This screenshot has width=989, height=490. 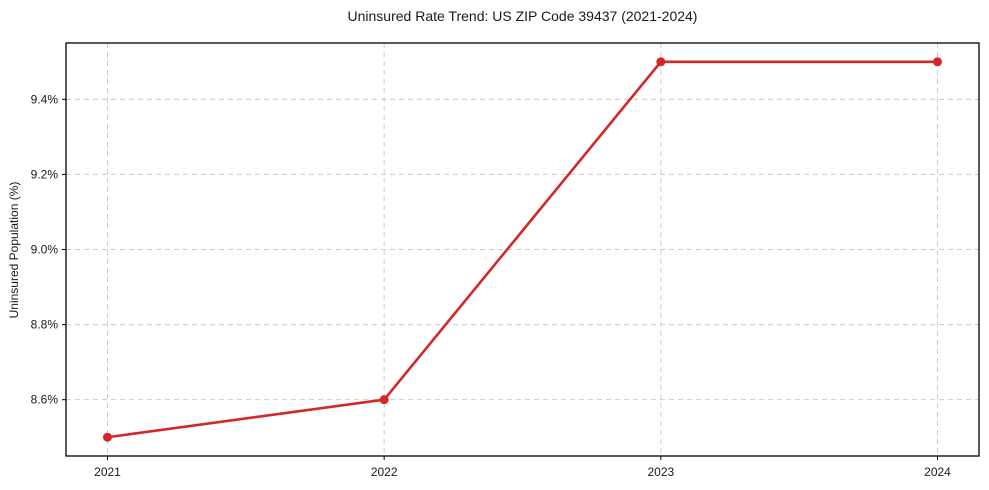 What do you see at coordinates (45, 250) in the screenshot?
I see `y-tick-label: 9.0%` at bounding box center [45, 250].